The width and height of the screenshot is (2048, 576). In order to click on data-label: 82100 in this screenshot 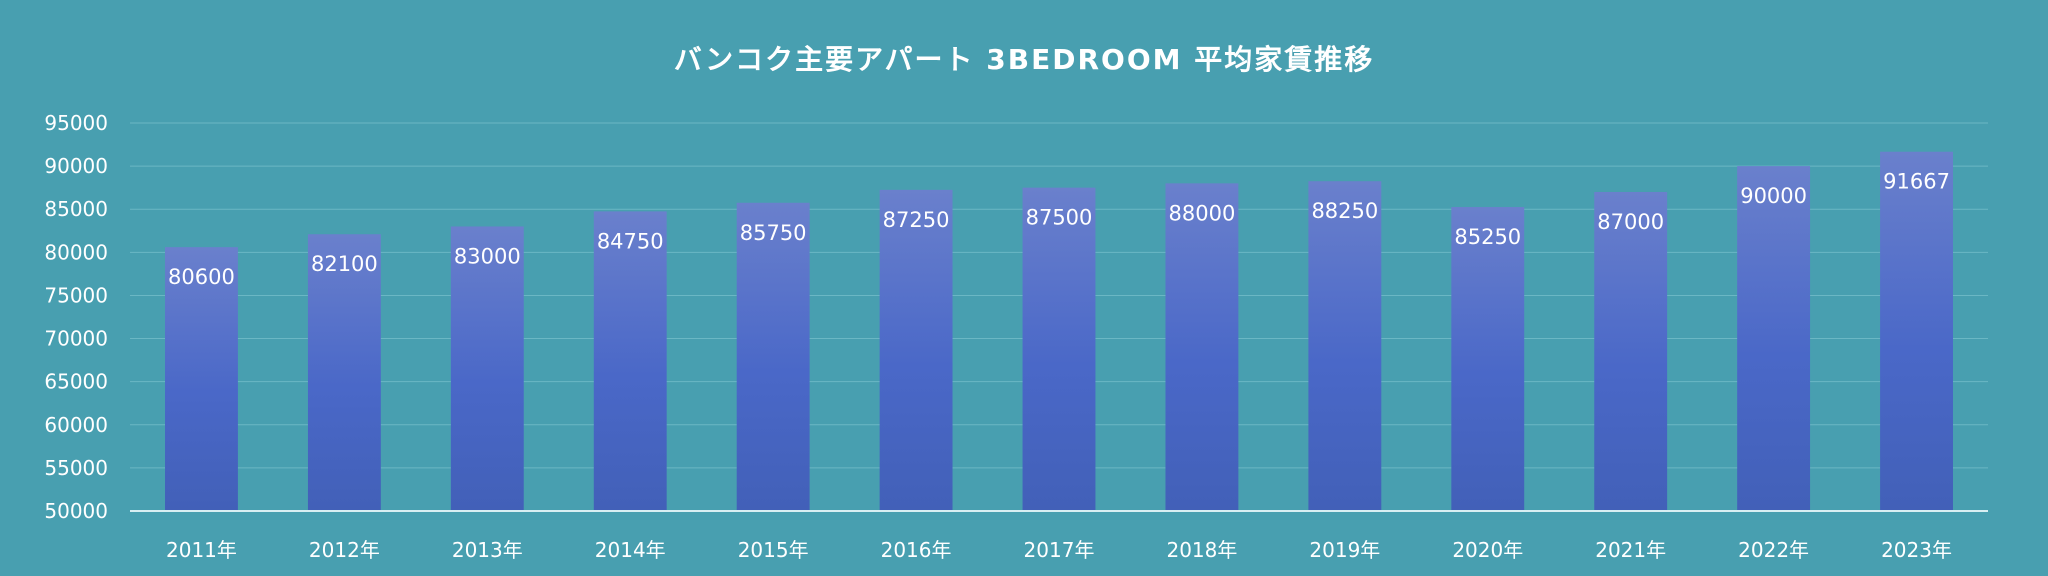, I will do `click(344, 264)`.